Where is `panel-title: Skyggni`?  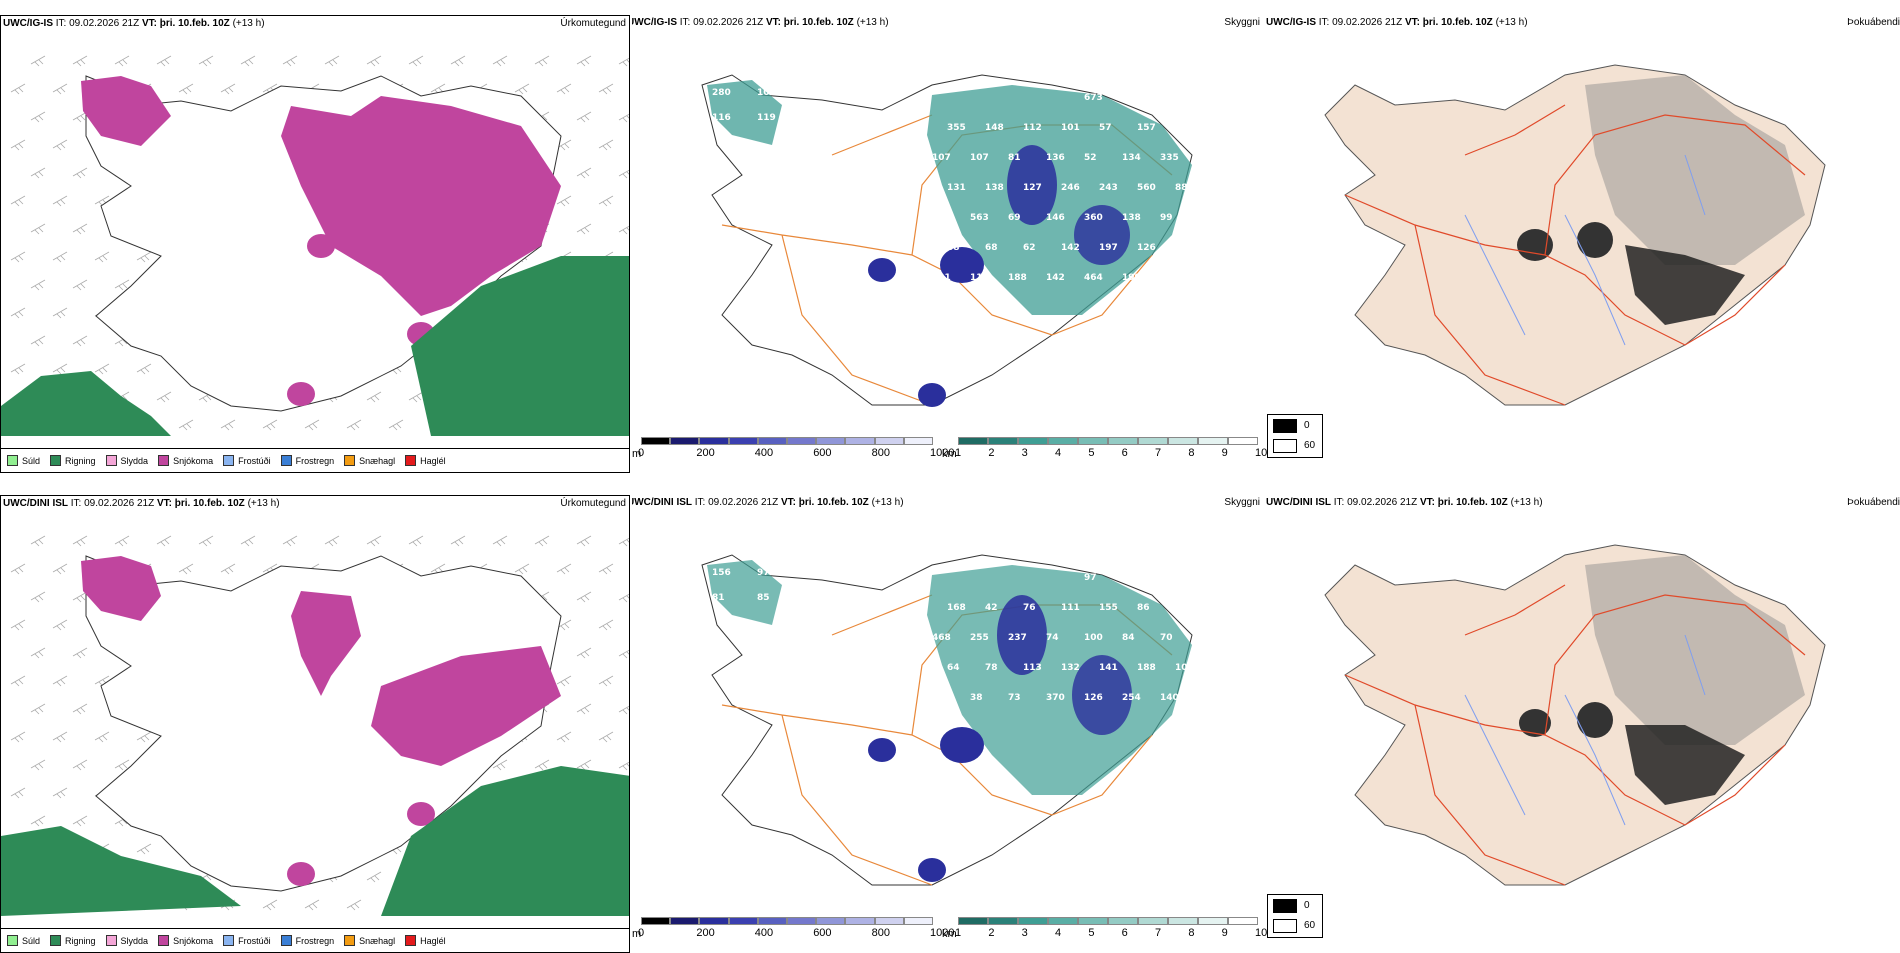 panel-title: Skyggni is located at coordinates (1242, 22).